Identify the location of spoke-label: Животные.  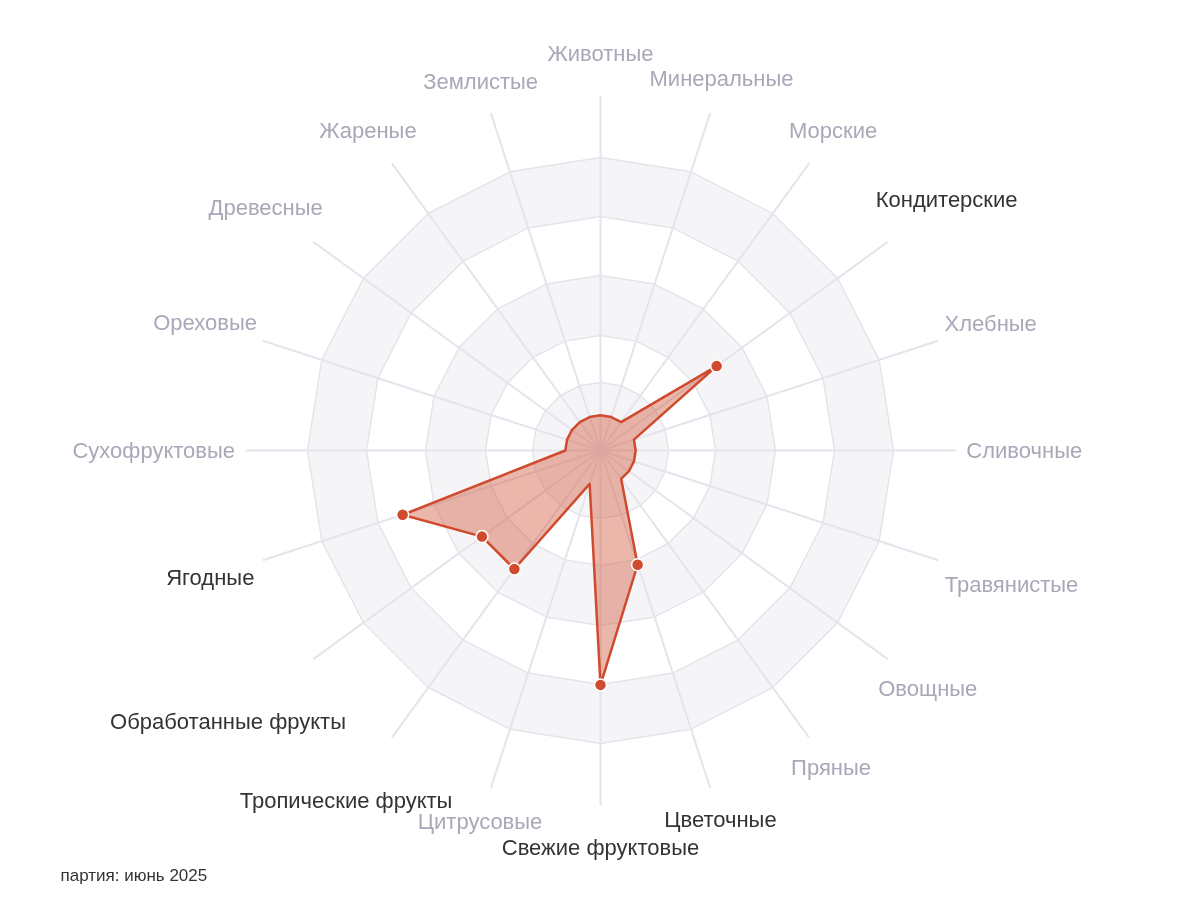
(600, 53).